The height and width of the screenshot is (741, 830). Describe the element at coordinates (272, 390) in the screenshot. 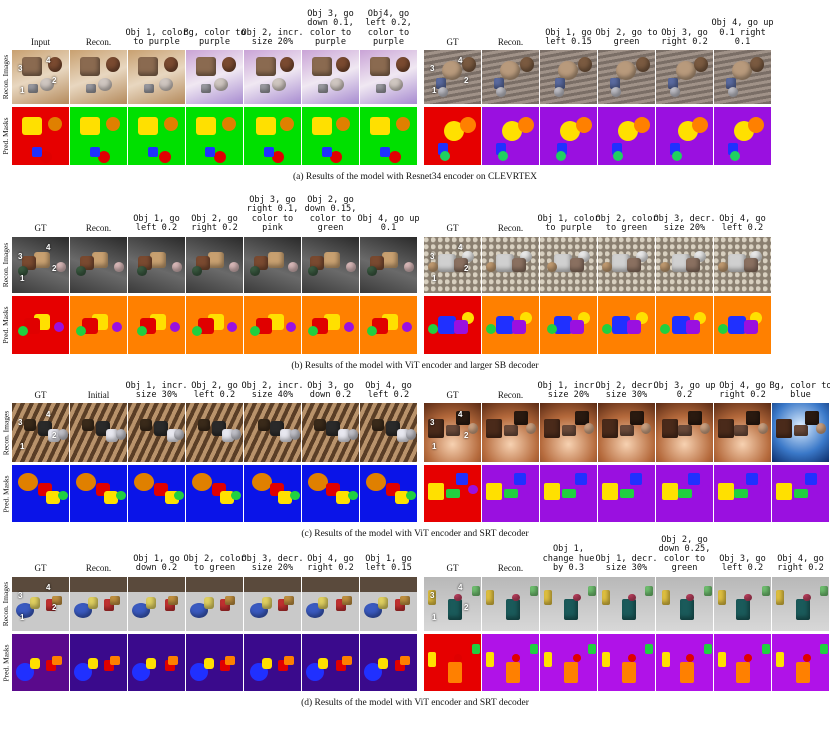

I see `column-header: Obj 2, incr. size 40%` at that location.